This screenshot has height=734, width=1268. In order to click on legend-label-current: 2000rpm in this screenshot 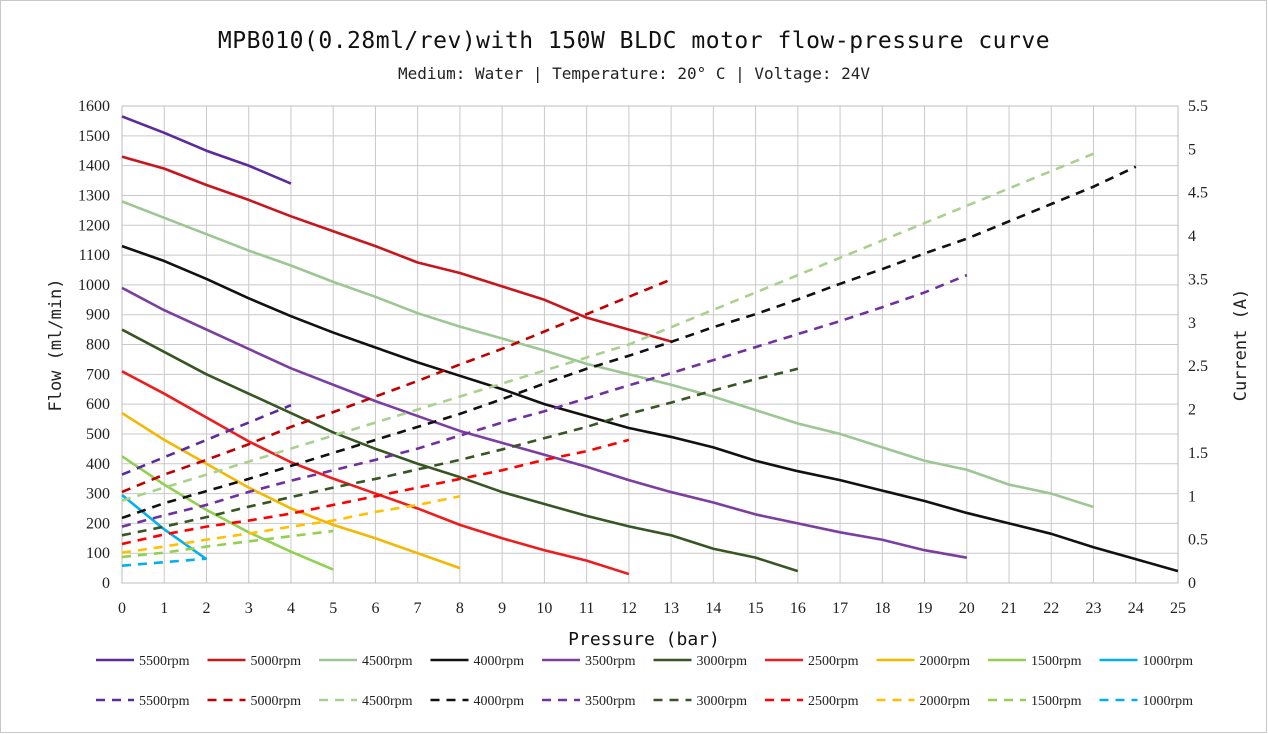, I will do `click(945, 701)`.